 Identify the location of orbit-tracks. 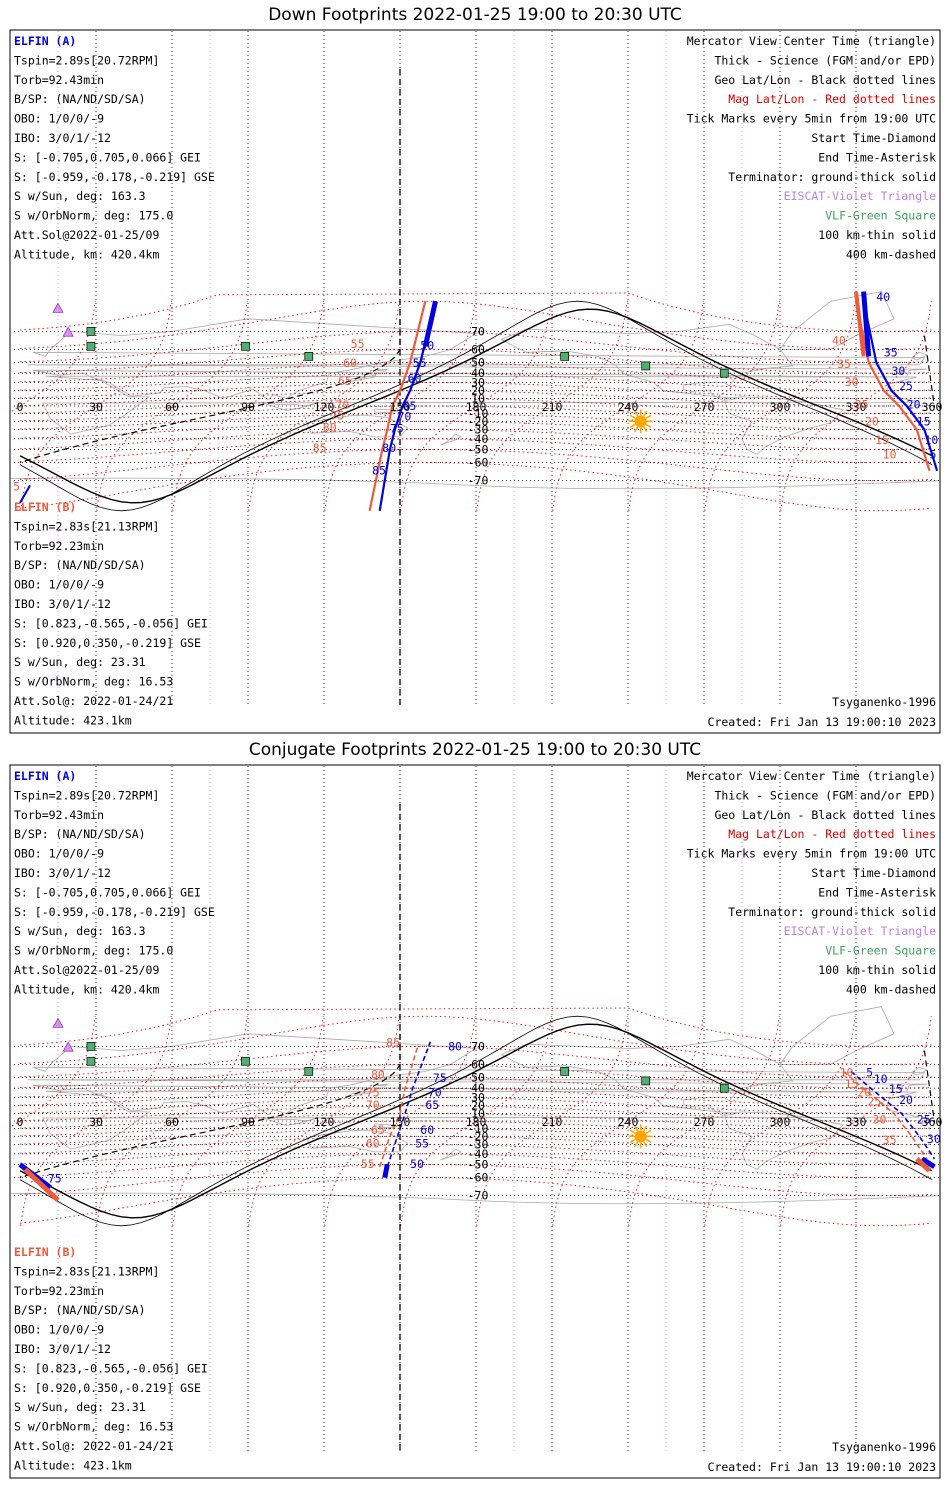
(479, 401).